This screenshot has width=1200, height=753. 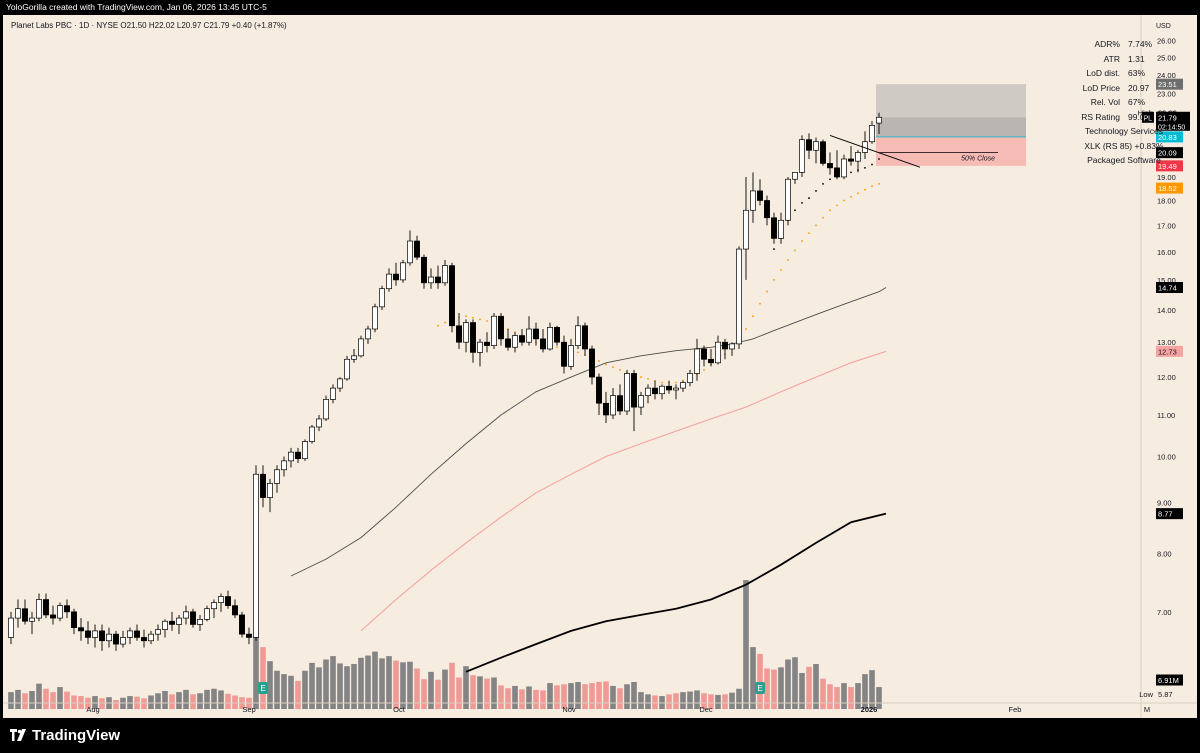 What do you see at coordinates (1167, 351) in the screenshot?
I see `price-label-text: 12.73` at bounding box center [1167, 351].